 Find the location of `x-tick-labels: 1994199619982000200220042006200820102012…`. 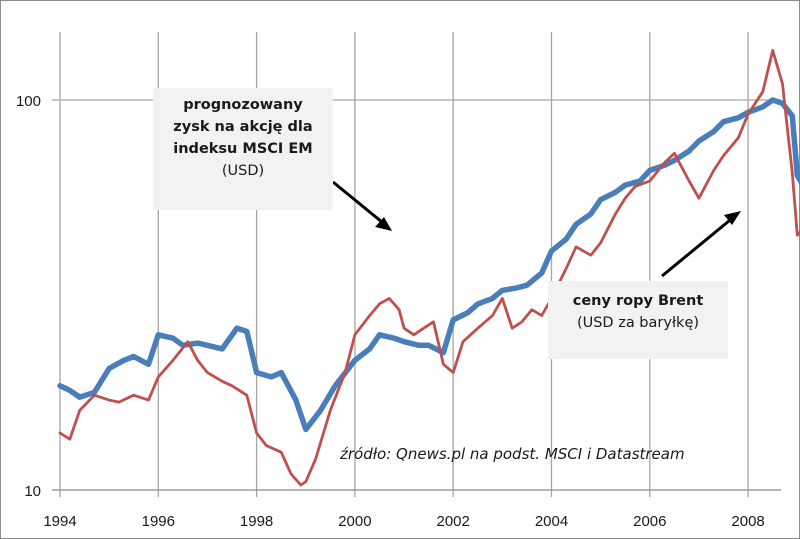

x-tick-labels: 1994199619982000200220042006200820102012… is located at coordinates (403, 521).